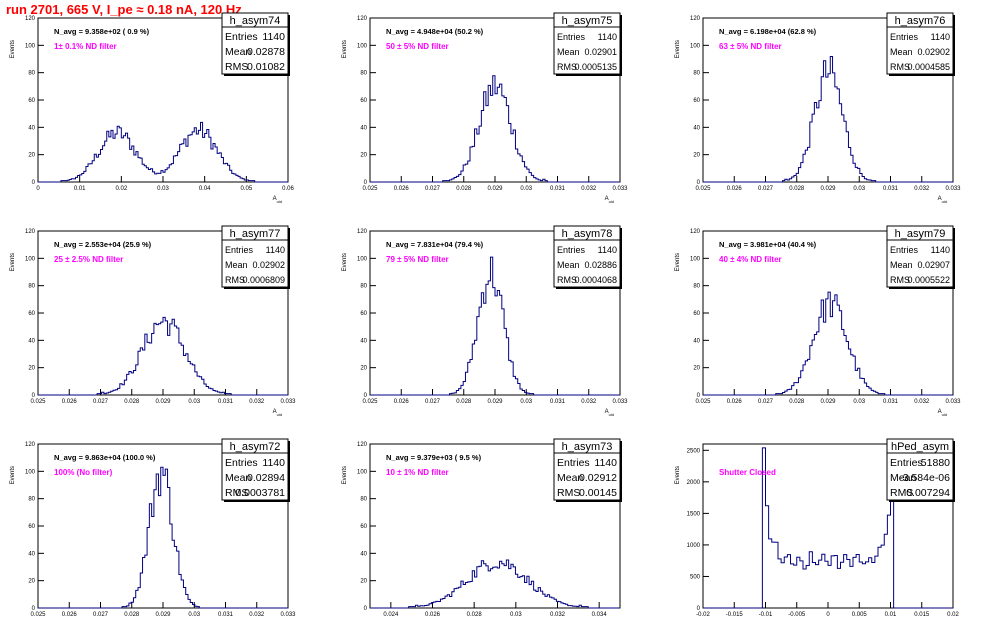 Image resolution: width=996 pixels, height=622 pixels. I want to click on stats-box, so click(920, 469).